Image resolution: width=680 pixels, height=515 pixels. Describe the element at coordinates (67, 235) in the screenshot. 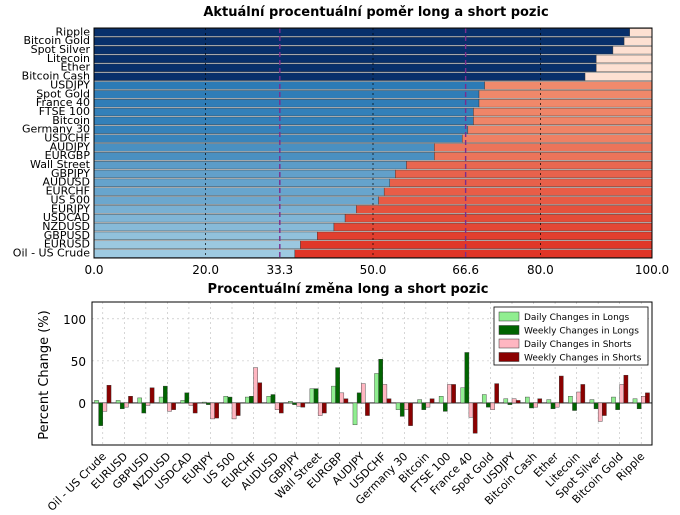

I see `category-label: GBPUSD` at that location.